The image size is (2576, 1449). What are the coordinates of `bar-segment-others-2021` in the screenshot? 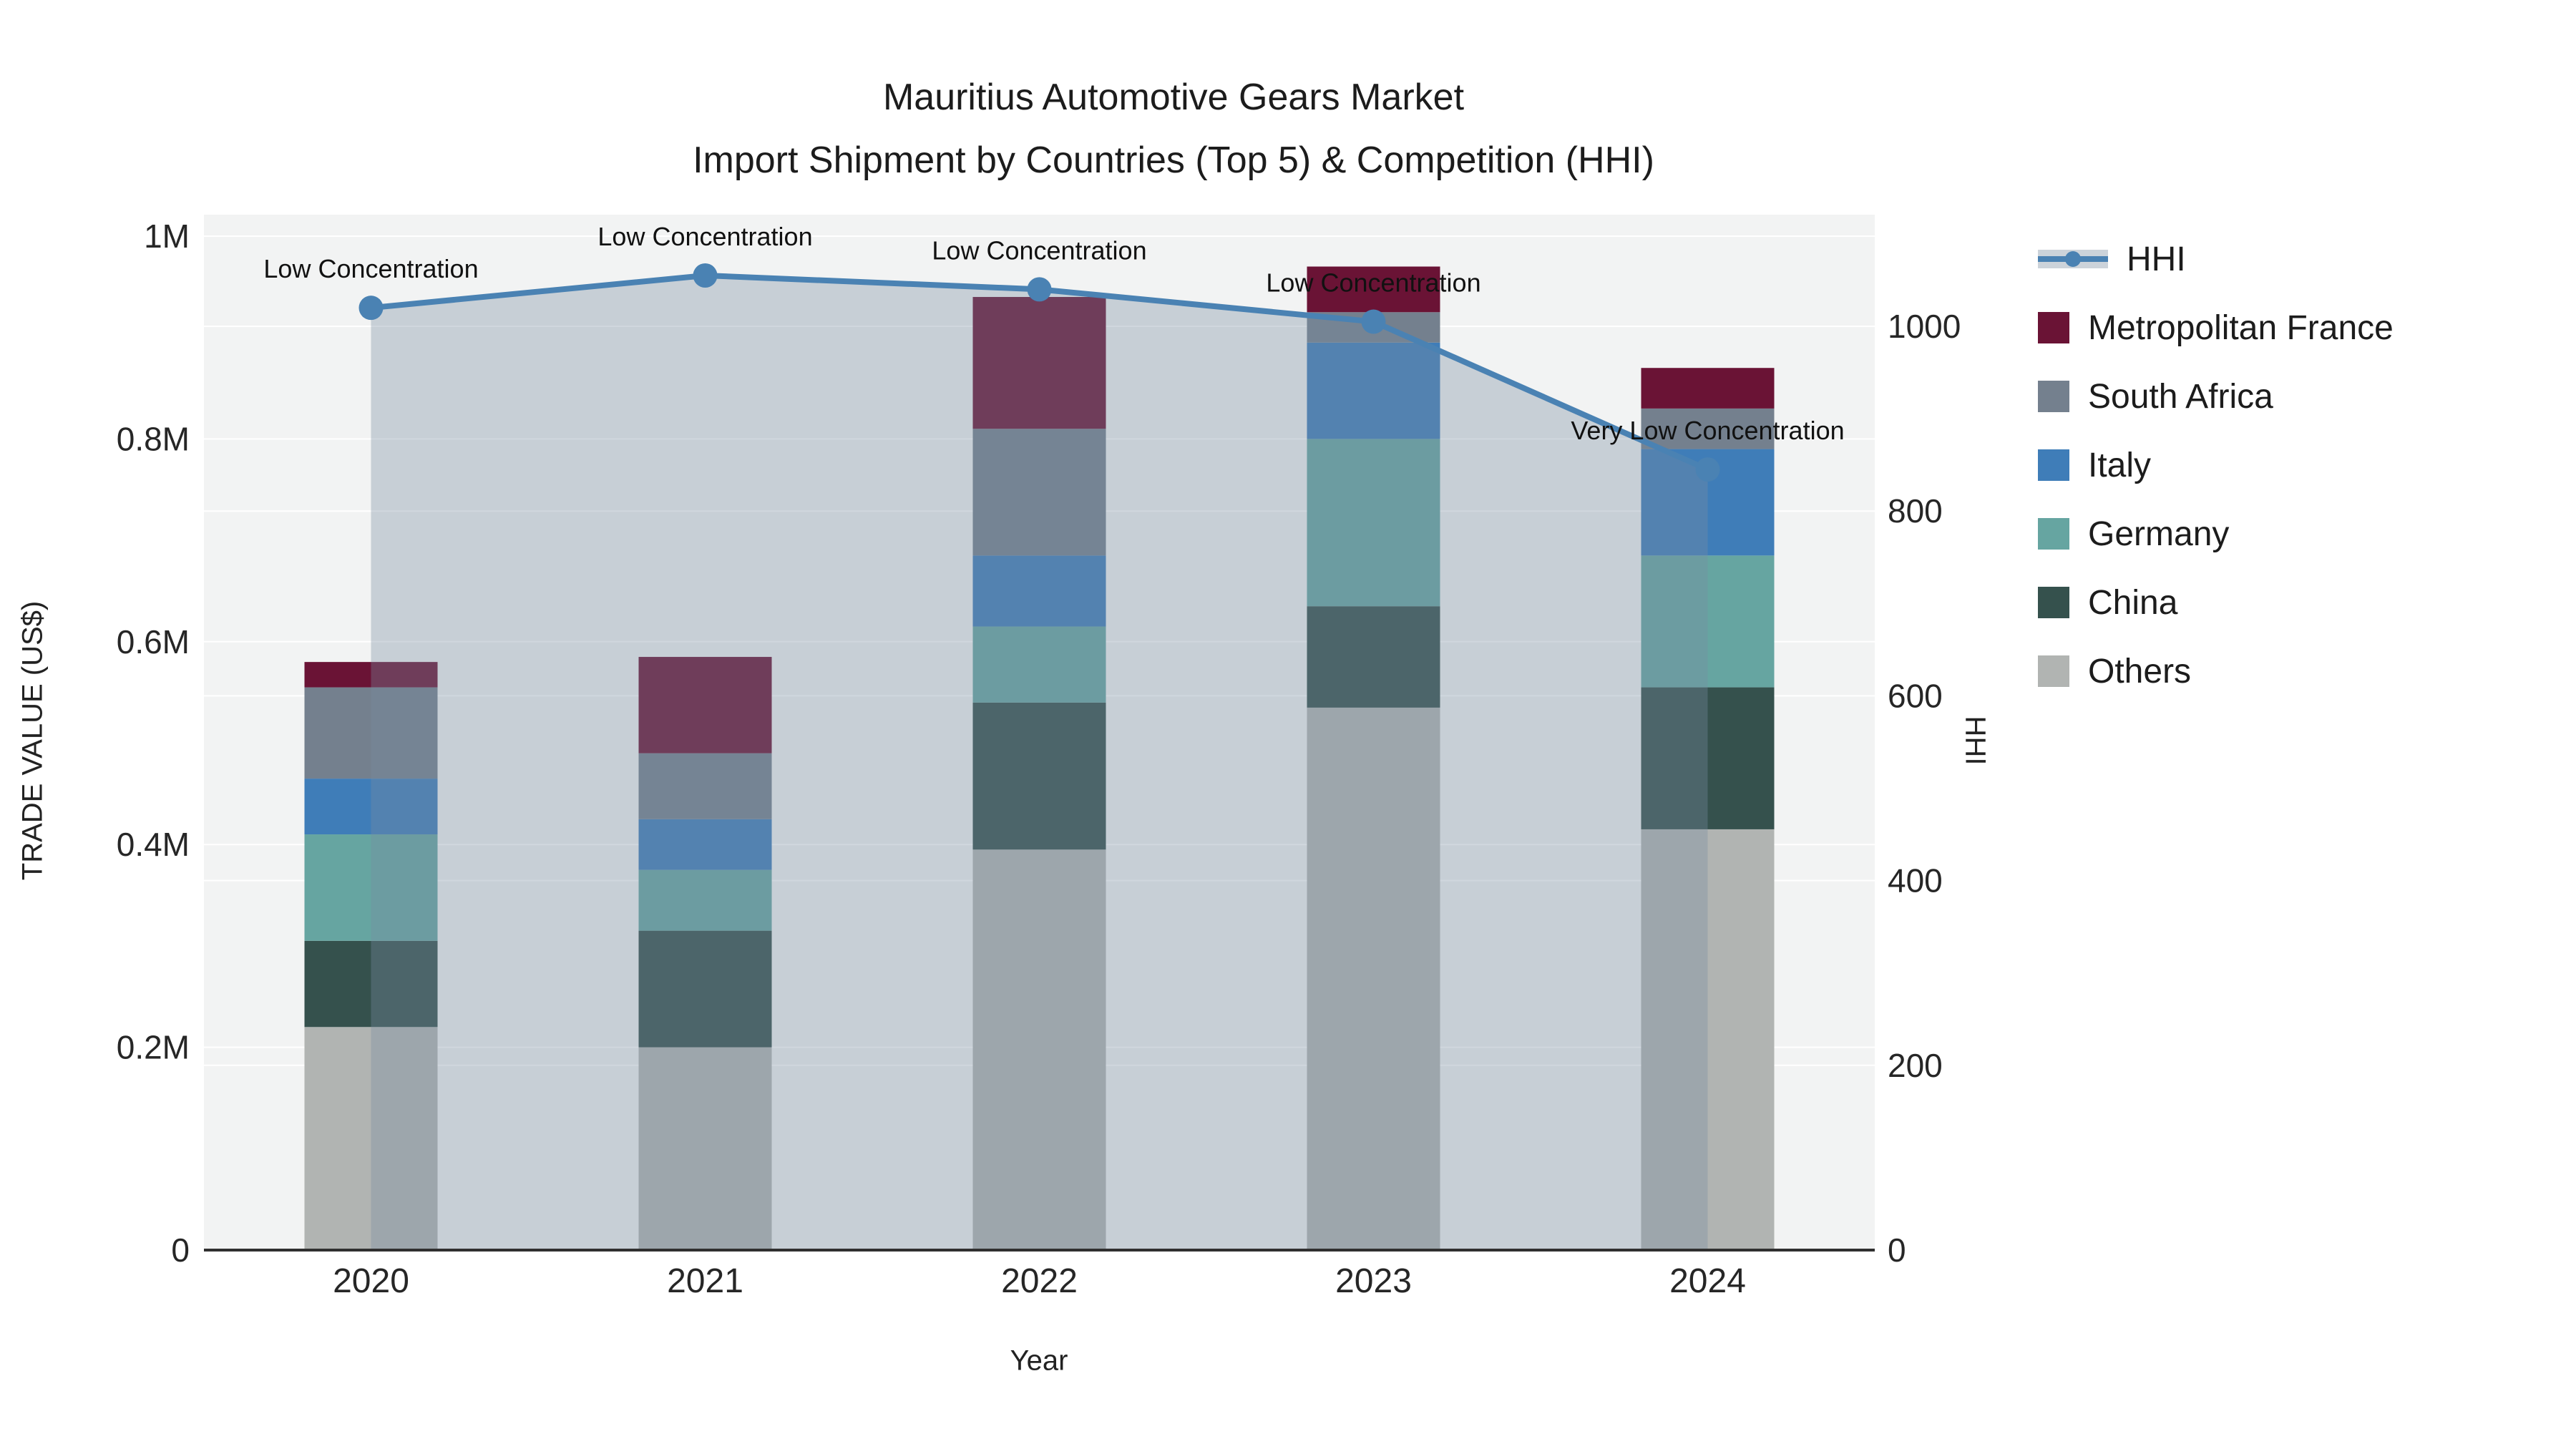 It's located at (705, 1148).